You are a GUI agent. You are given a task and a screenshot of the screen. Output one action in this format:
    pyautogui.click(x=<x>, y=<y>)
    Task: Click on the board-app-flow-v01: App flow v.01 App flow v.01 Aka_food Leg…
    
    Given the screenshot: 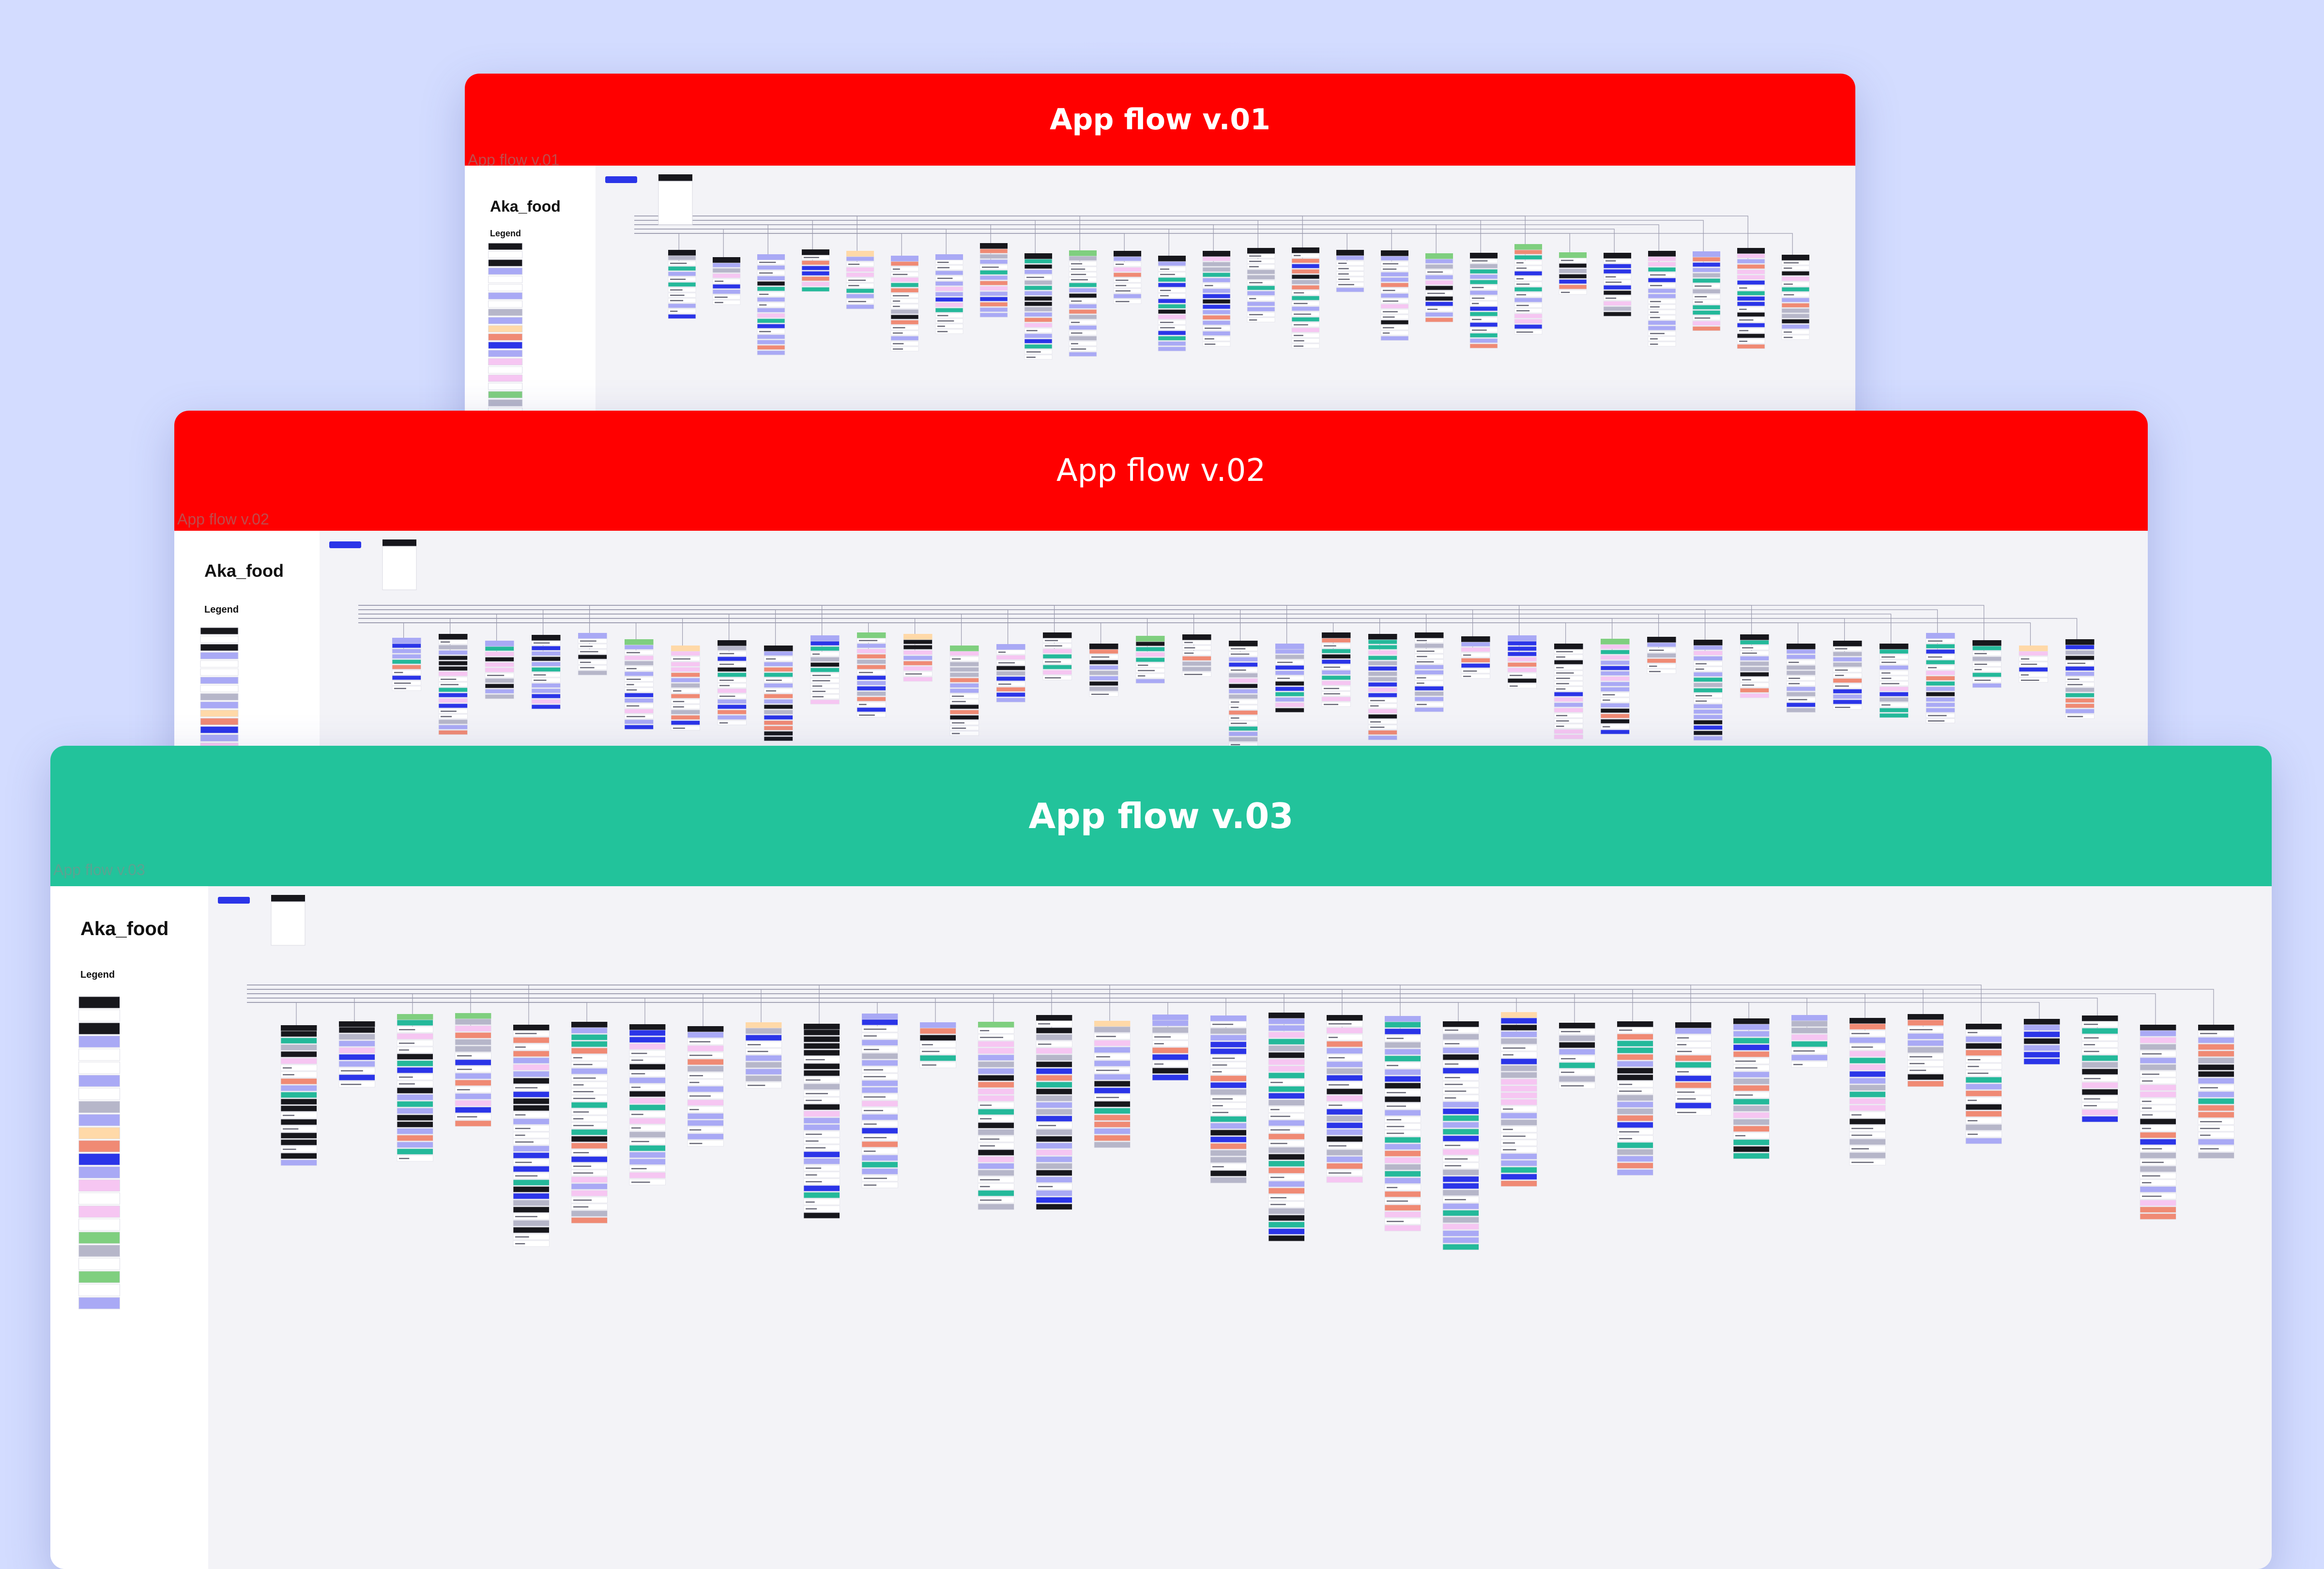 What is the action you would take?
    pyautogui.click(x=1160, y=258)
    